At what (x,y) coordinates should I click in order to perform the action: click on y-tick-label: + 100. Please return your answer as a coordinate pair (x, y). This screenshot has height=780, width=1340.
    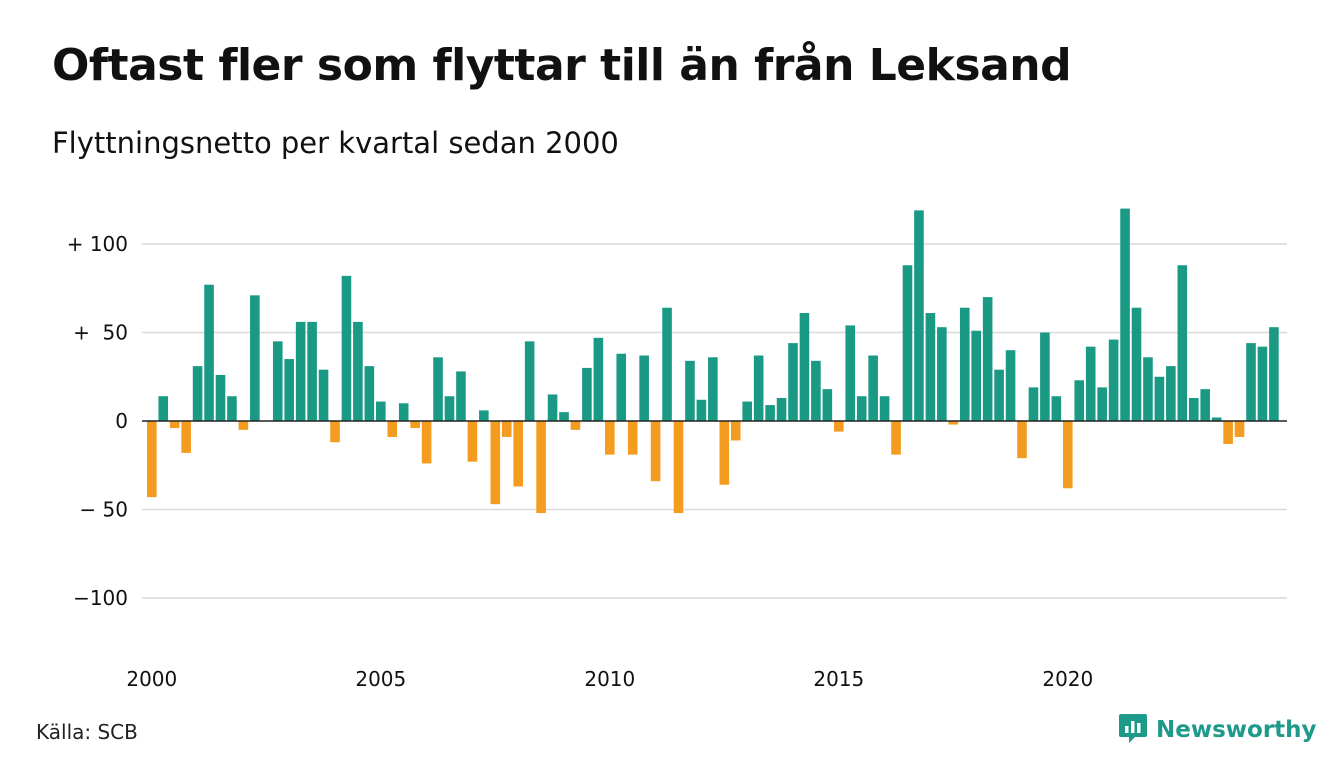
    Looking at the image, I should click on (97, 244).